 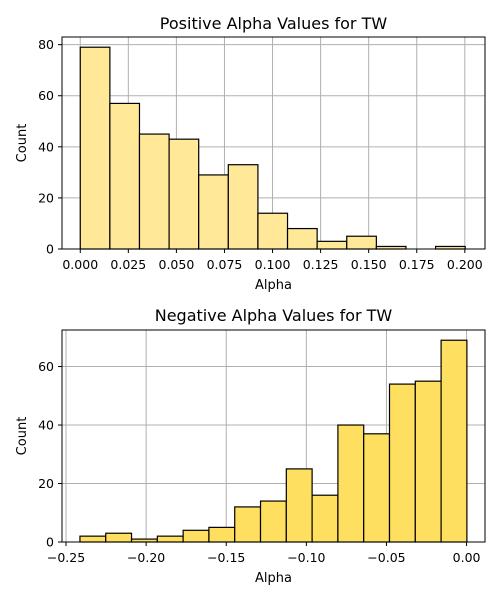 What do you see at coordinates (66, 557) in the screenshot?
I see `x-tick-label: −0.25` at bounding box center [66, 557].